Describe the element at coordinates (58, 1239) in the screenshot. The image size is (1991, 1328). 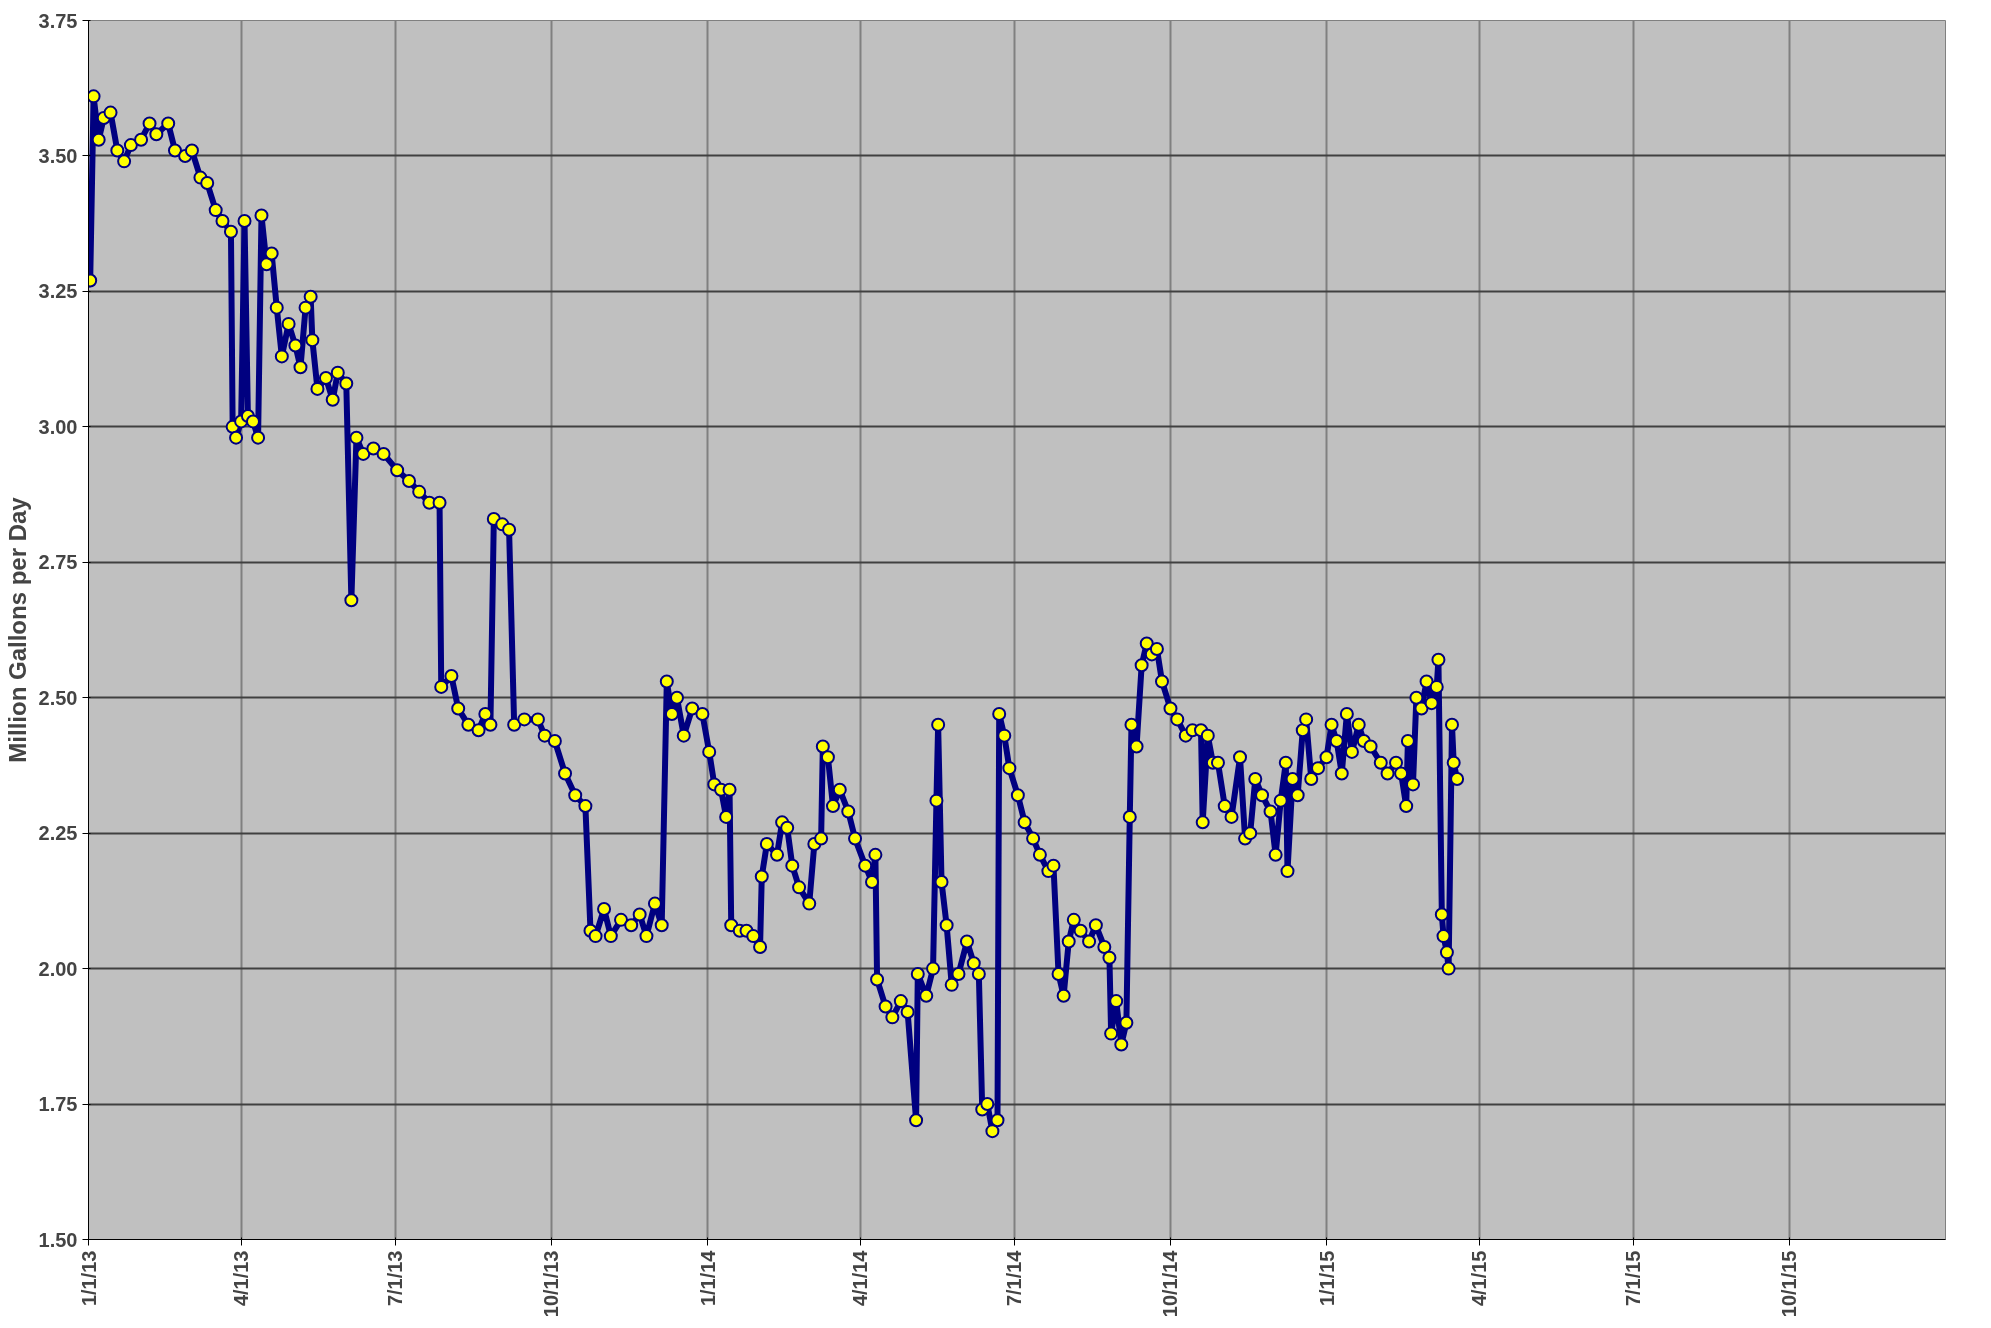
I see `y-tick-label: 1.50` at that location.